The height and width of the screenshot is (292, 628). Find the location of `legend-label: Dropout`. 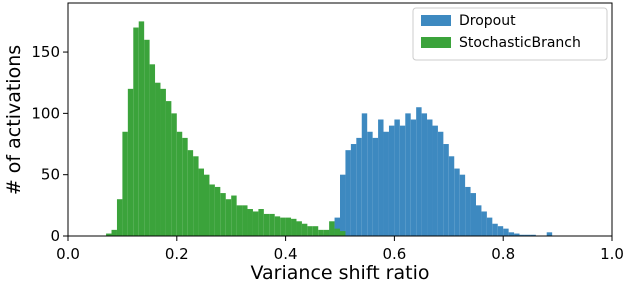

legend-label: Dropout is located at coordinates (487, 21).